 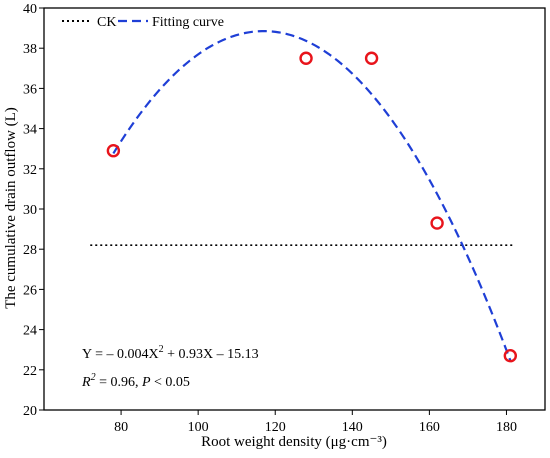 I want to click on y-axis: 20 22 24 26 28 30 32 34 36 38 40, so click(x=33, y=210).